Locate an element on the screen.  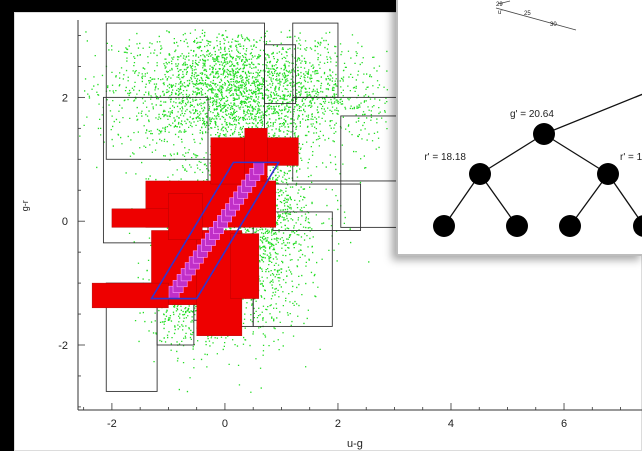
y-tick-label: 0 is located at coordinates (65, 222).